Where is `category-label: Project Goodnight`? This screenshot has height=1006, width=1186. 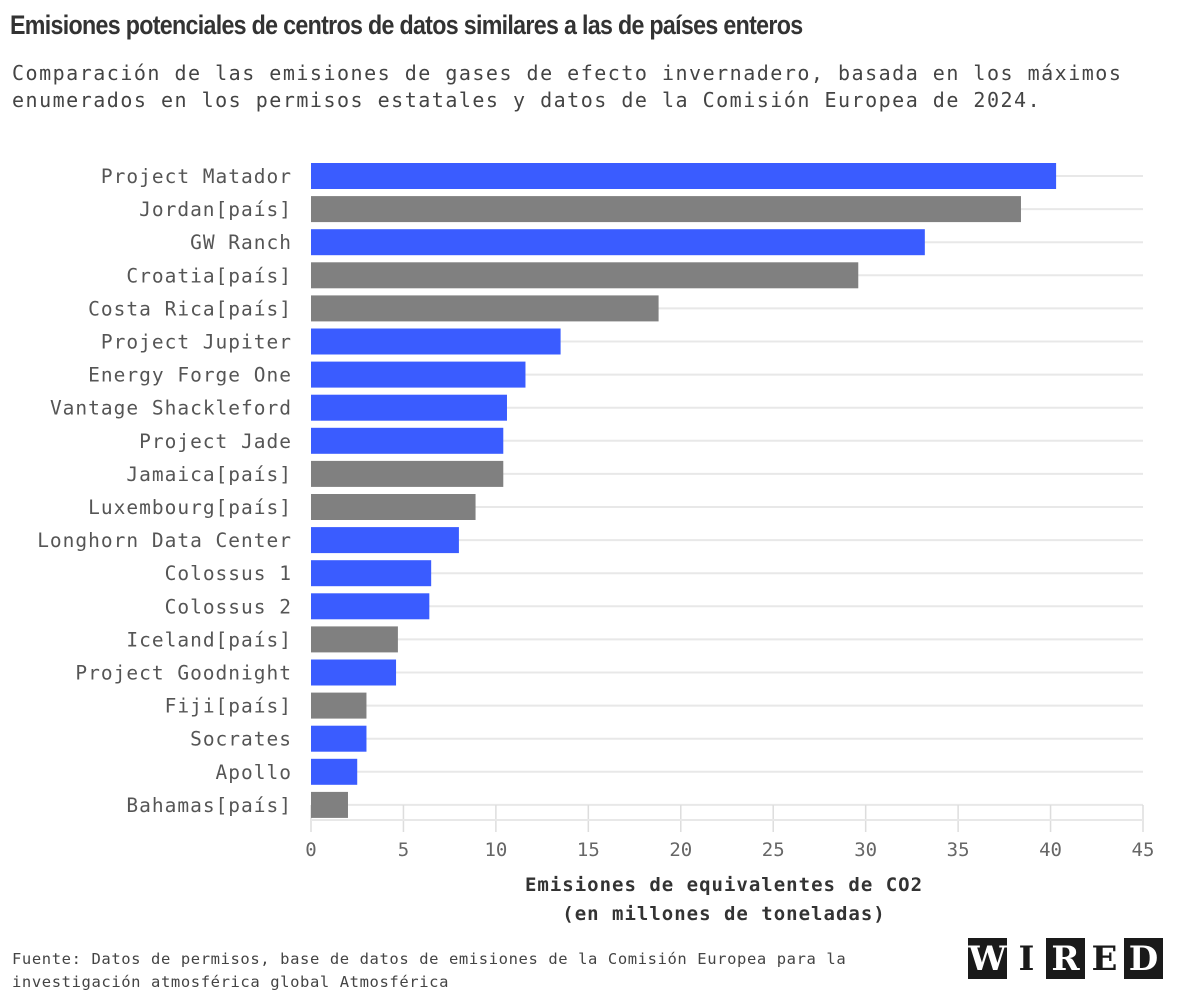
category-label: Project Goodnight is located at coordinates (183, 673).